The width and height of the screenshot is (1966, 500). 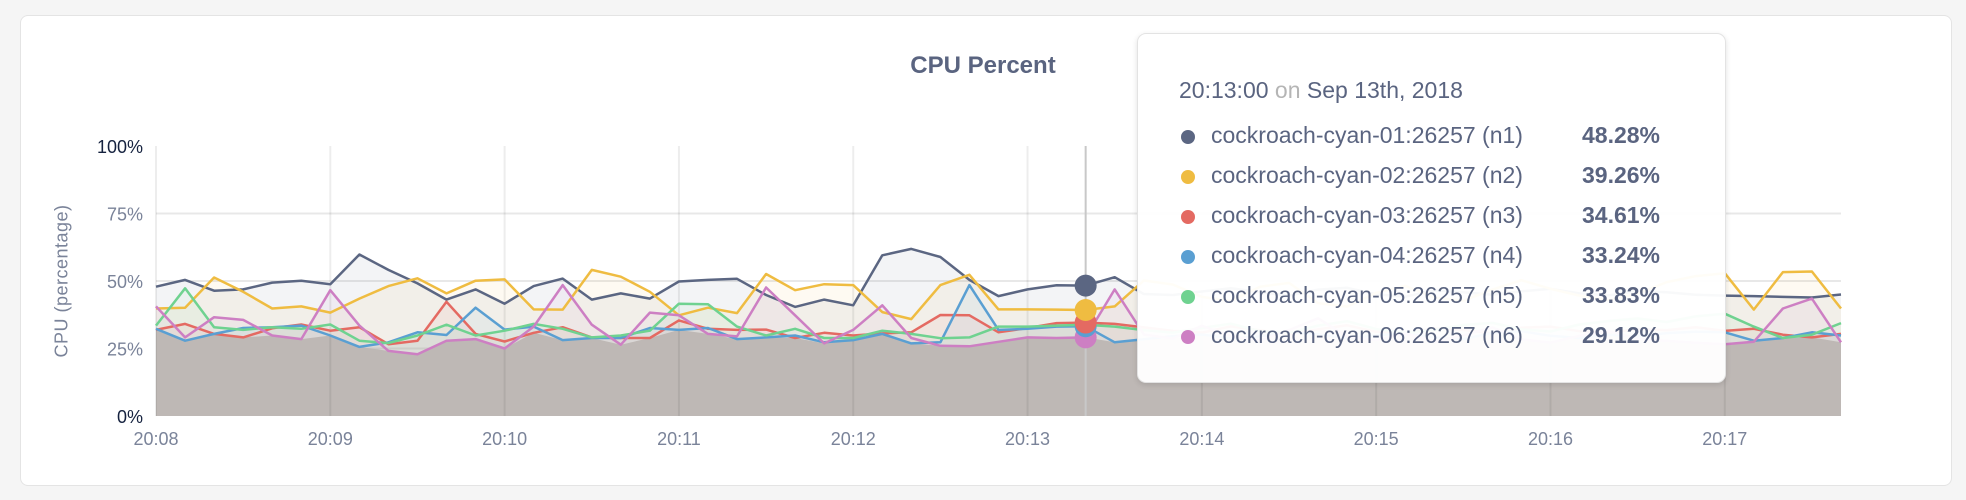 I want to click on tooltip-time: 20:13:00, so click(x=1224, y=90).